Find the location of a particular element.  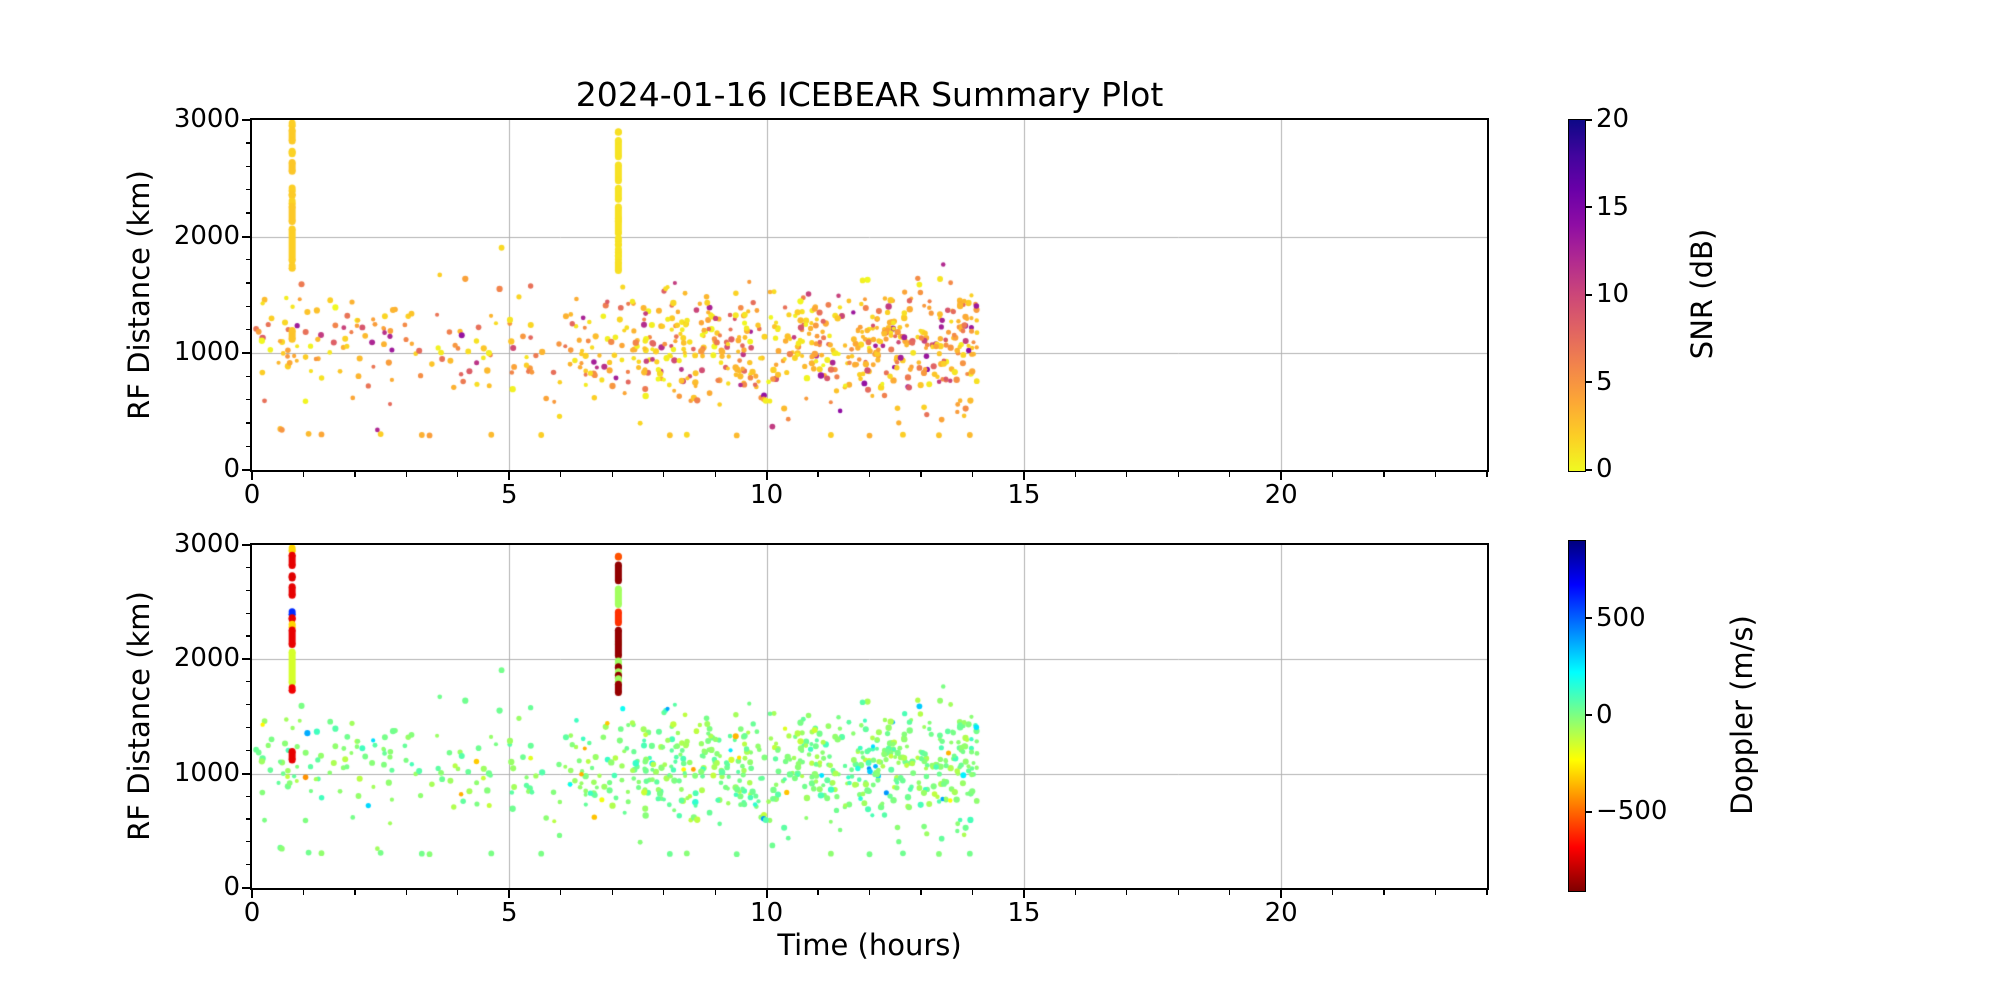

x-tick-label: 10 is located at coordinates (767, 495).